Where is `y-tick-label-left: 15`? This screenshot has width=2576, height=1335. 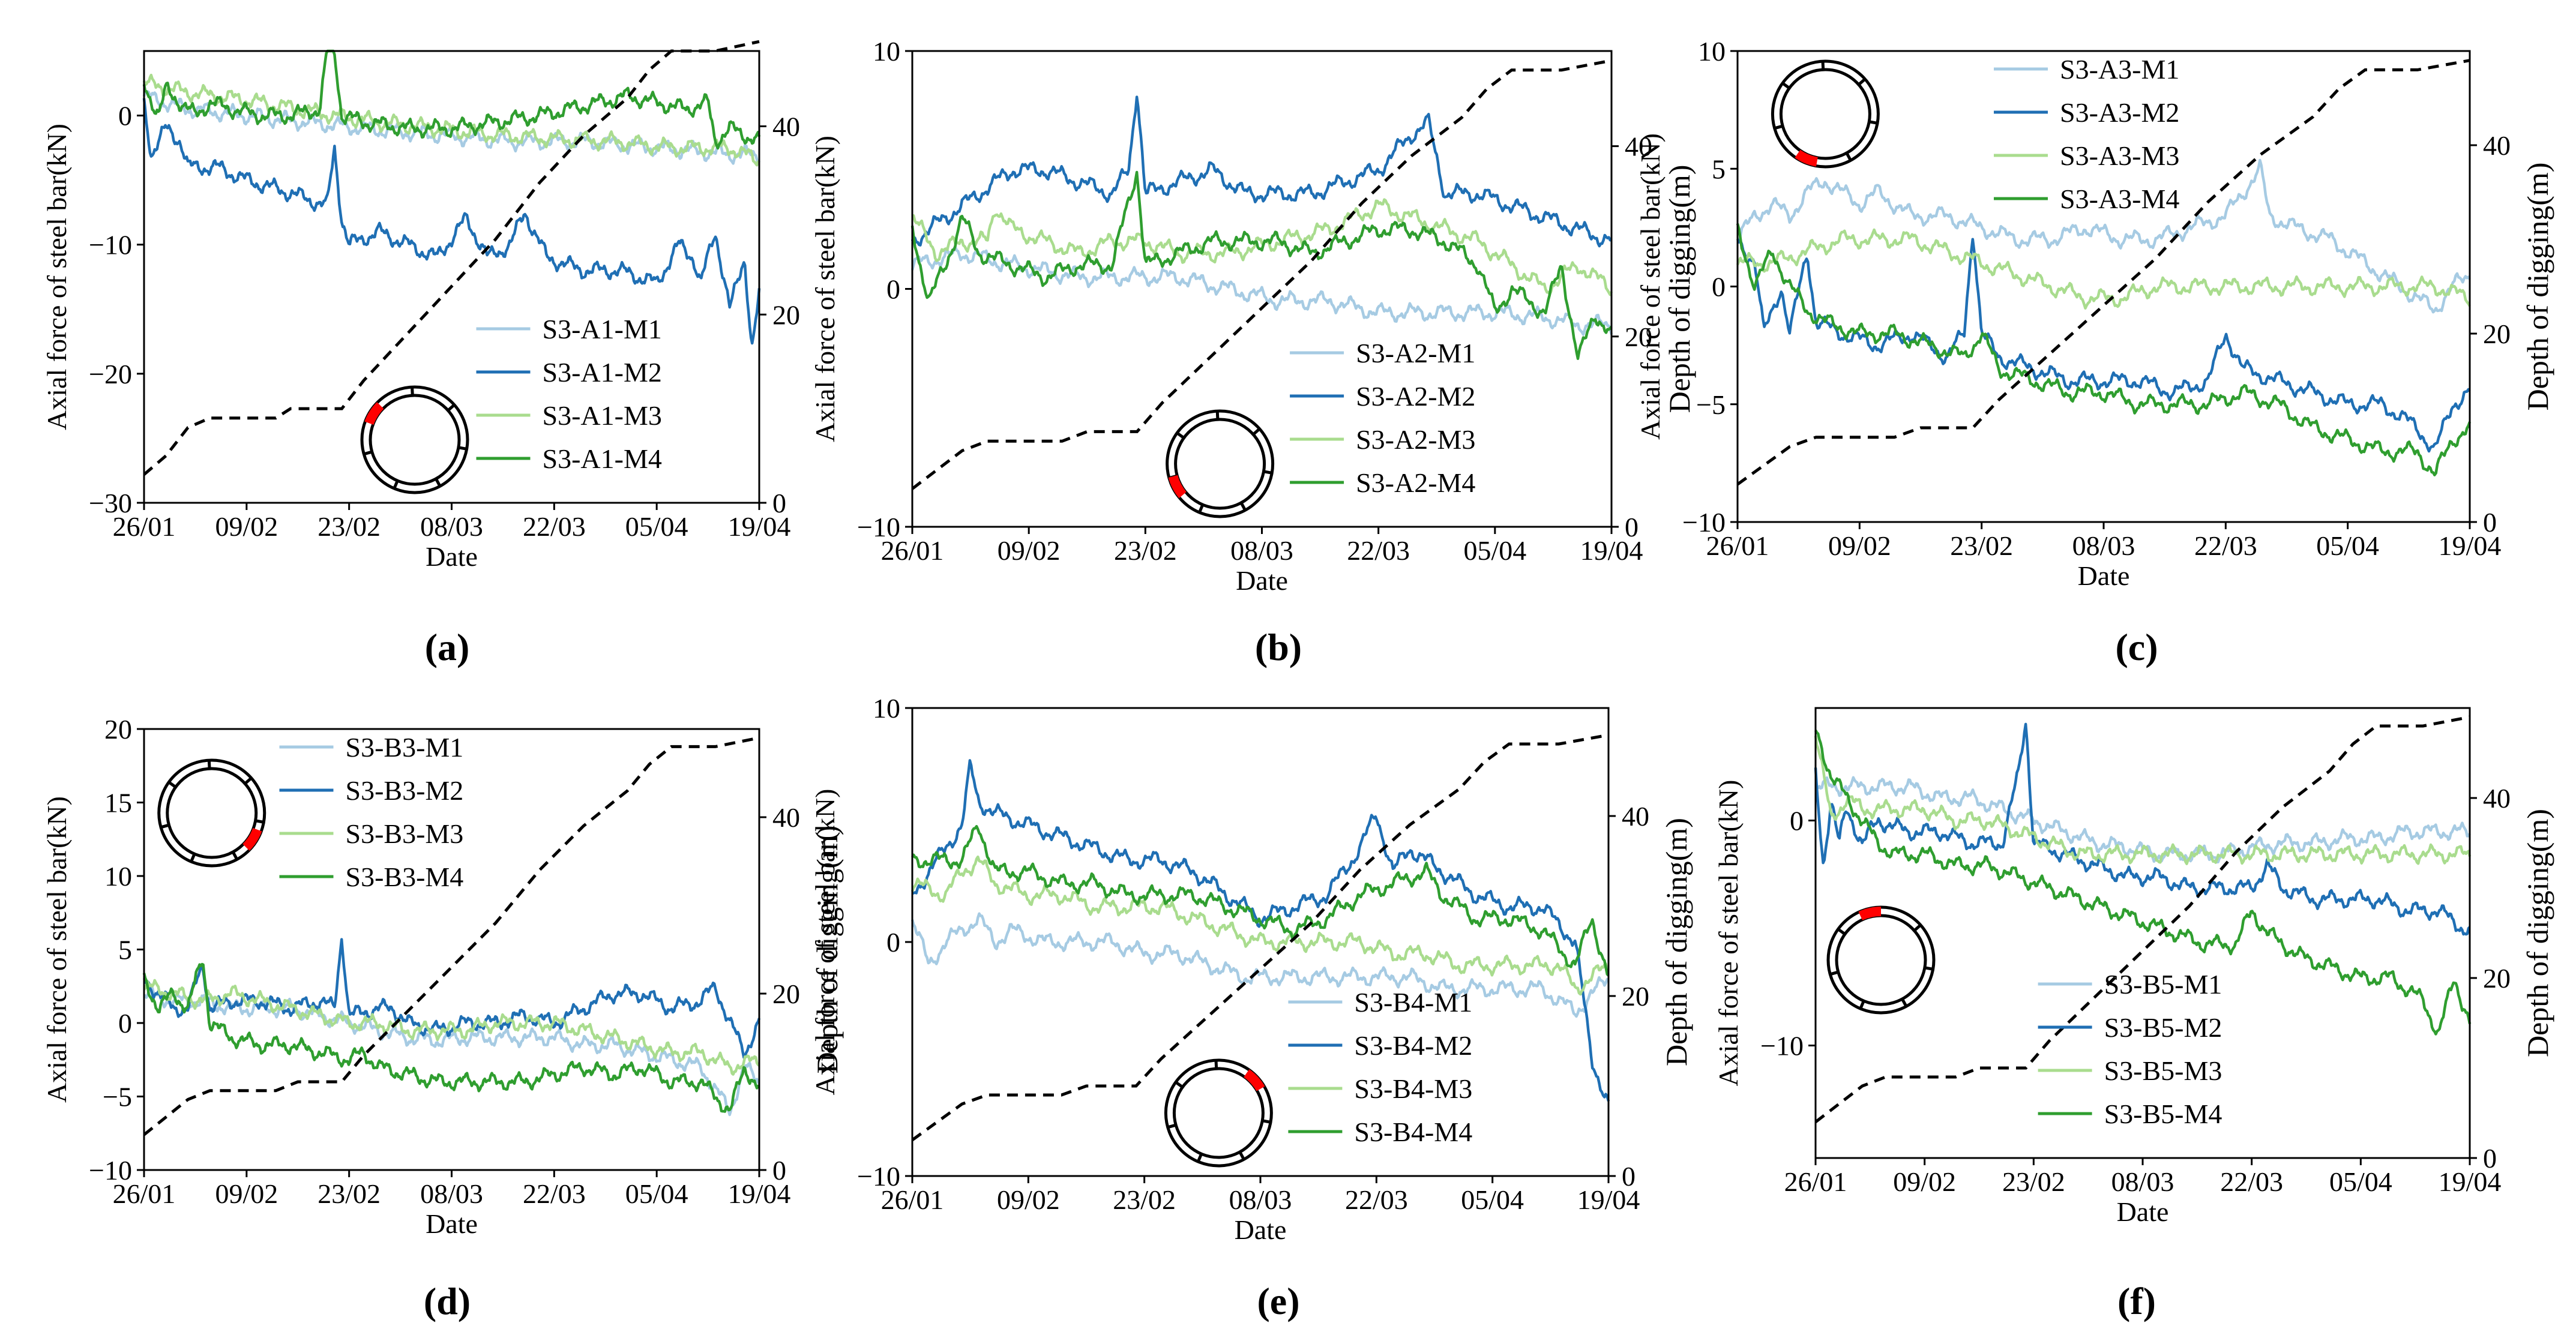
y-tick-label-left: 15 is located at coordinates (118, 803).